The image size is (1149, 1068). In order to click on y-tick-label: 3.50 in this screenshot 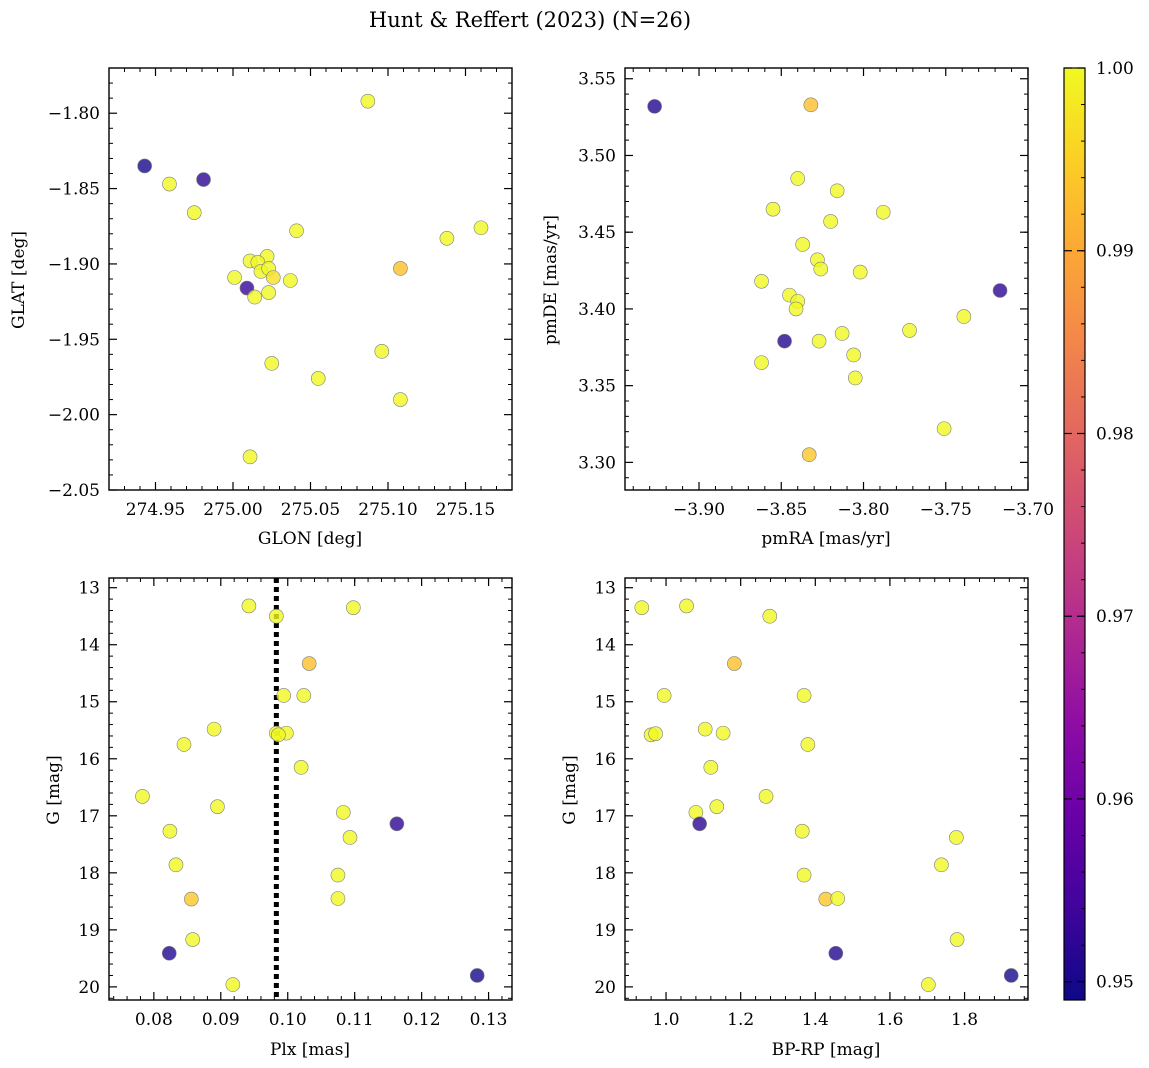, I will do `click(597, 156)`.